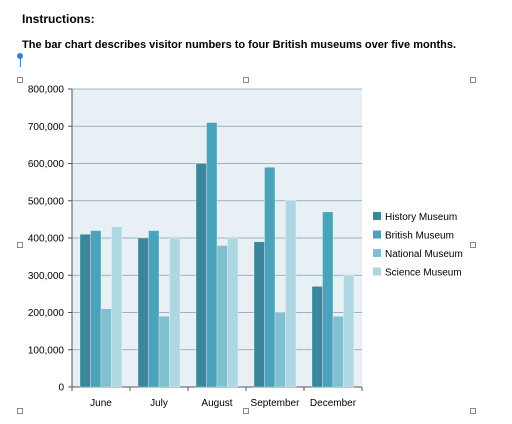 This screenshot has width=512, height=424. I want to click on x-tick-label: July, so click(159, 403).